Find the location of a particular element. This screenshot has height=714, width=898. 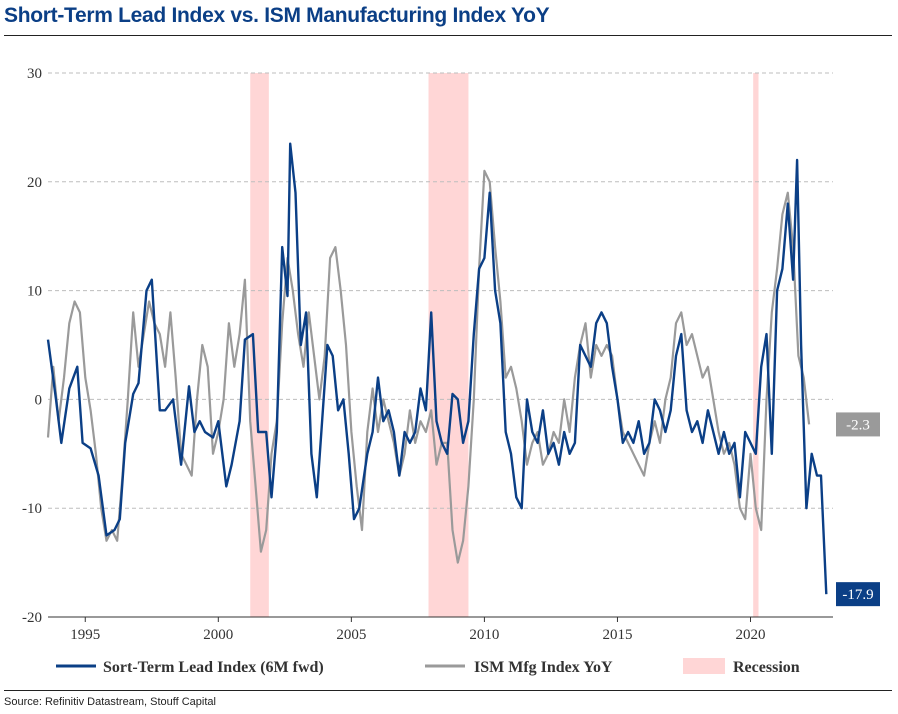

lead-end-label: -17.9 is located at coordinates (857, 595).